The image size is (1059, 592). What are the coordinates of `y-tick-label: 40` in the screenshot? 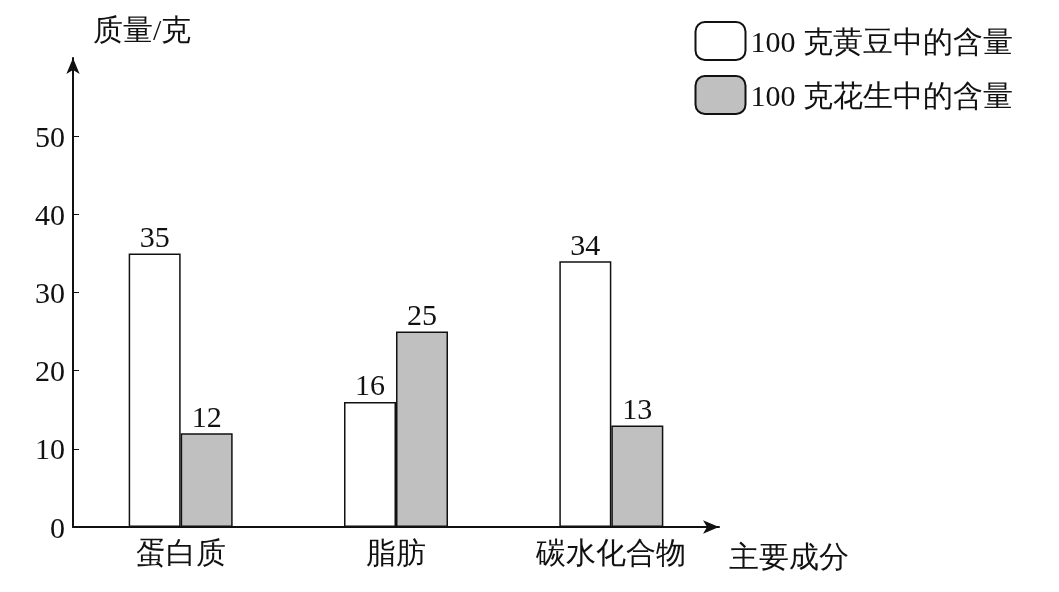 It's located at (50, 214).